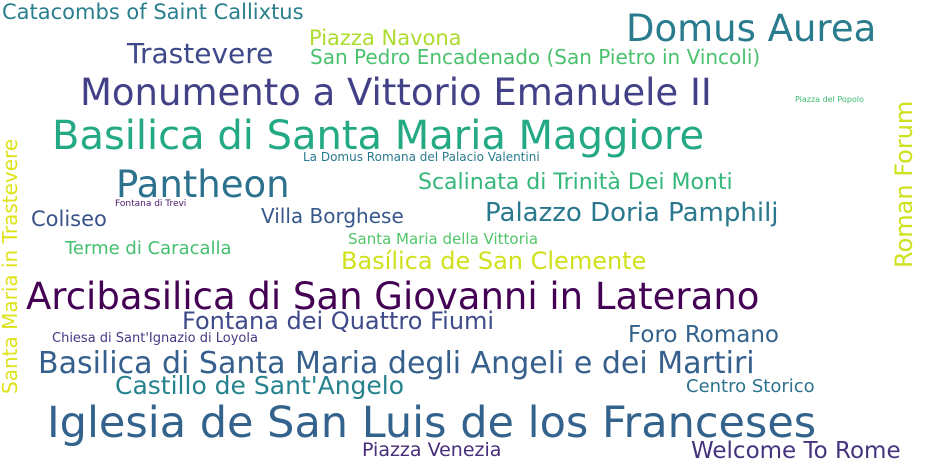 The width and height of the screenshot is (937, 466). I want to click on word-catacombs-of-saint-callixtus: Catacombs of Saint Callixtus, so click(153, 12).